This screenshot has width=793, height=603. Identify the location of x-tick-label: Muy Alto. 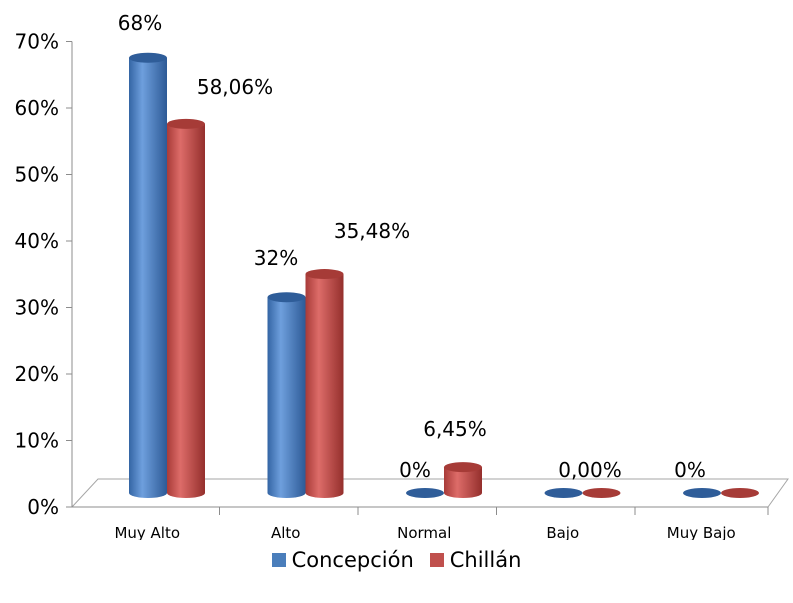
(147, 532).